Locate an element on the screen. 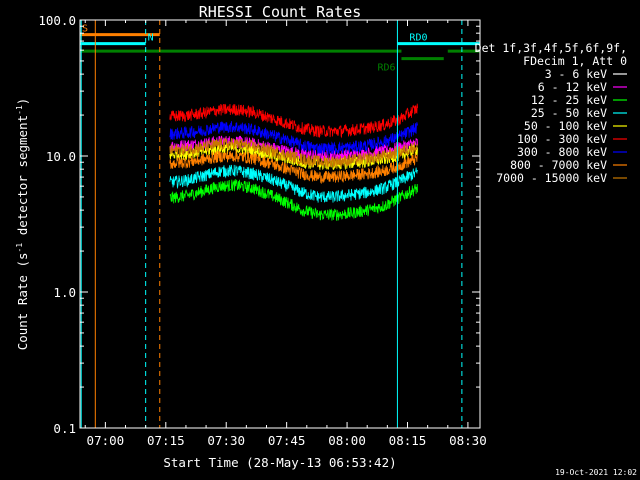 The width and height of the screenshot is (640, 480). legend-entry: 100 - 300 keV is located at coordinates (562, 139).